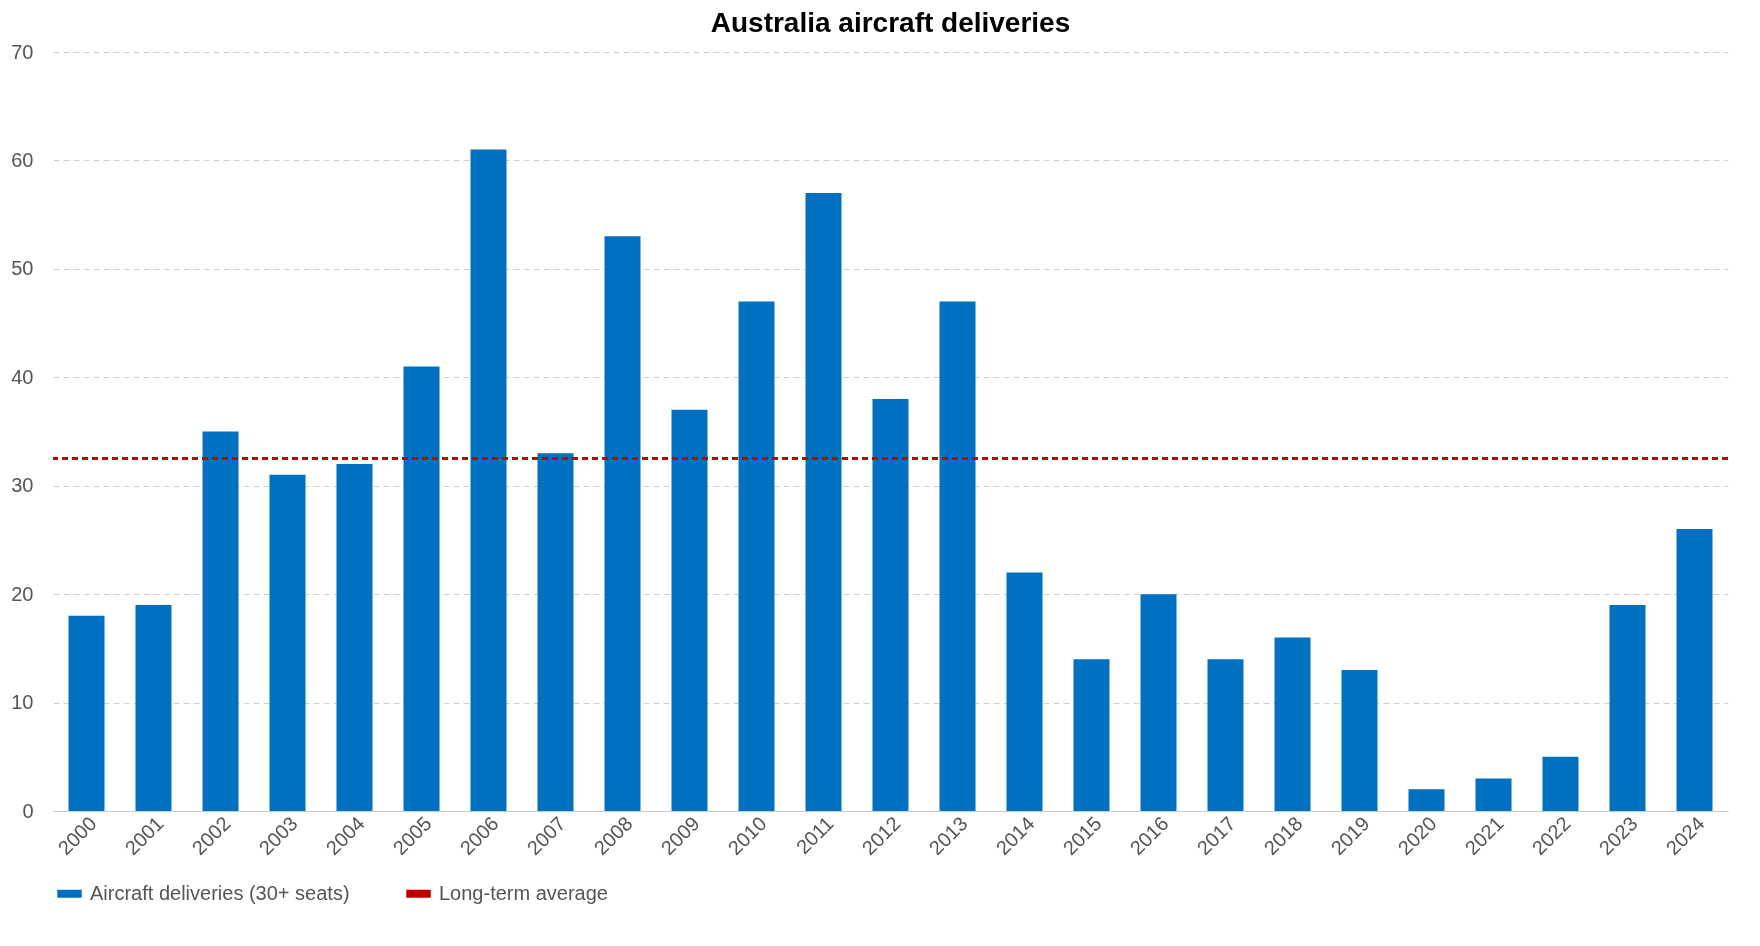 Image resolution: width=1760 pixels, height=946 pixels. Describe the element at coordinates (22, 593) in the screenshot. I see `y-tick-label: 20` at that location.